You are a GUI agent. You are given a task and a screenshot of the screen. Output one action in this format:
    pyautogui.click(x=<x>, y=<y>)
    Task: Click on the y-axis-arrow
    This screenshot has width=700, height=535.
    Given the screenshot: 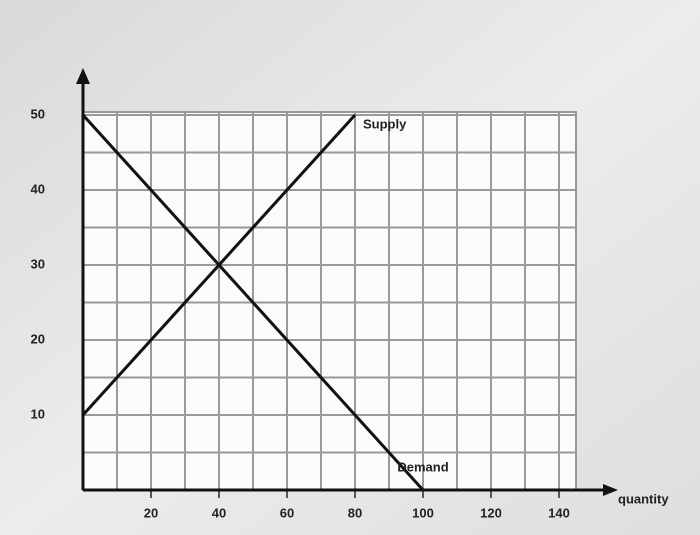 What is the action you would take?
    pyautogui.click(x=83, y=76)
    